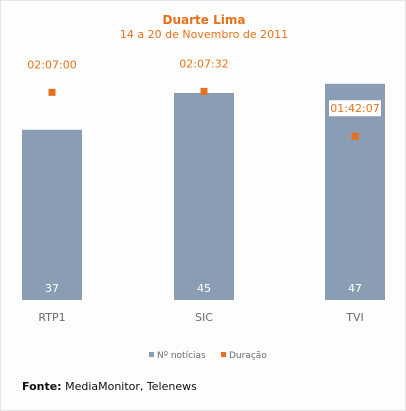  What do you see at coordinates (204, 196) in the screenshot?
I see `bar-sic` at bounding box center [204, 196].